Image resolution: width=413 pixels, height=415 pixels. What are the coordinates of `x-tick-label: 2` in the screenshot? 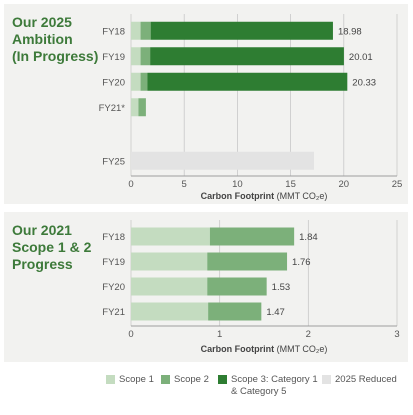 It's located at (308, 334).